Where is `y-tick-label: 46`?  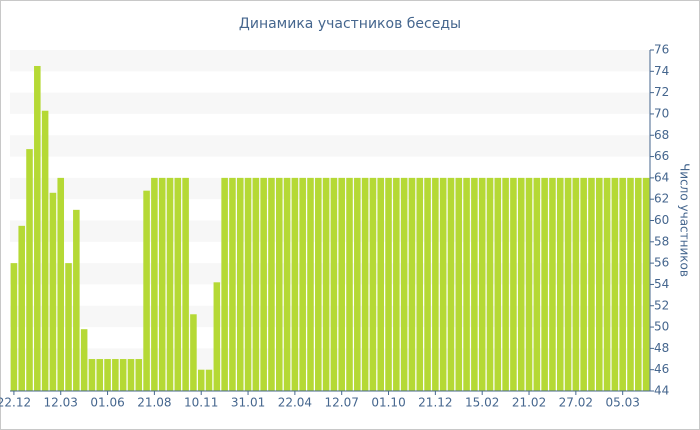
y-tick-label: 46 is located at coordinates (661, 369).